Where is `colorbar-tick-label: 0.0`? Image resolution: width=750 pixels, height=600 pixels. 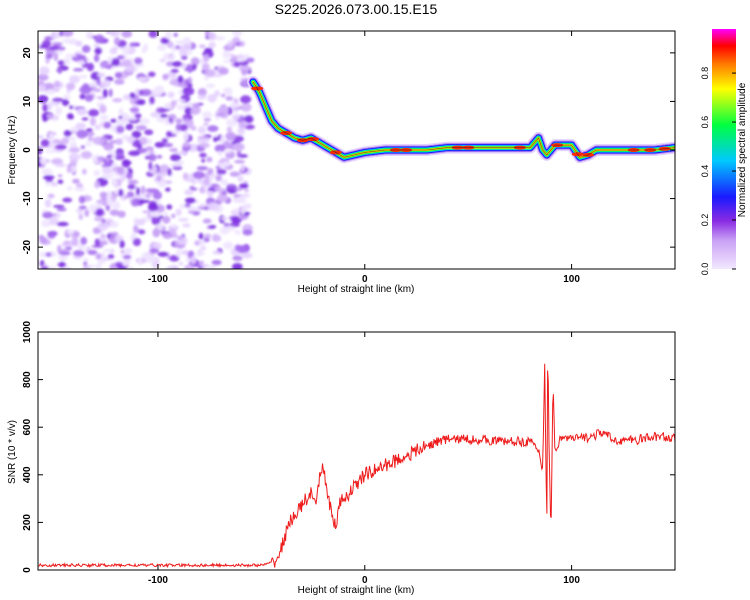
colorbar-tick-label: 0.0 is located at coordinates (705, 269).